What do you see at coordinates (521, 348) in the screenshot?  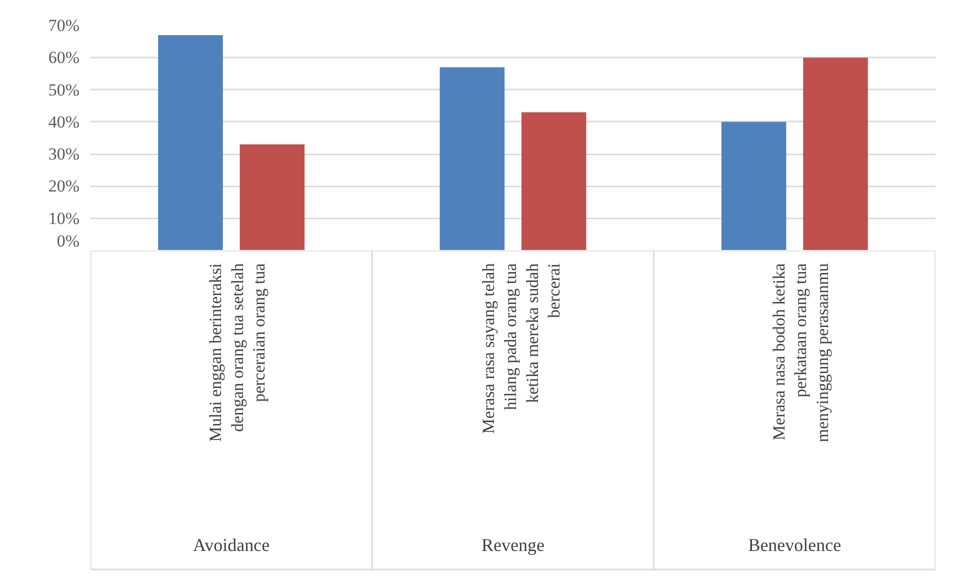 I see `x-tick-label: Merasa rasa sayang telah hilang pada orang tua ketika mereka sudah bercerai` at bounding box center [521, 348].